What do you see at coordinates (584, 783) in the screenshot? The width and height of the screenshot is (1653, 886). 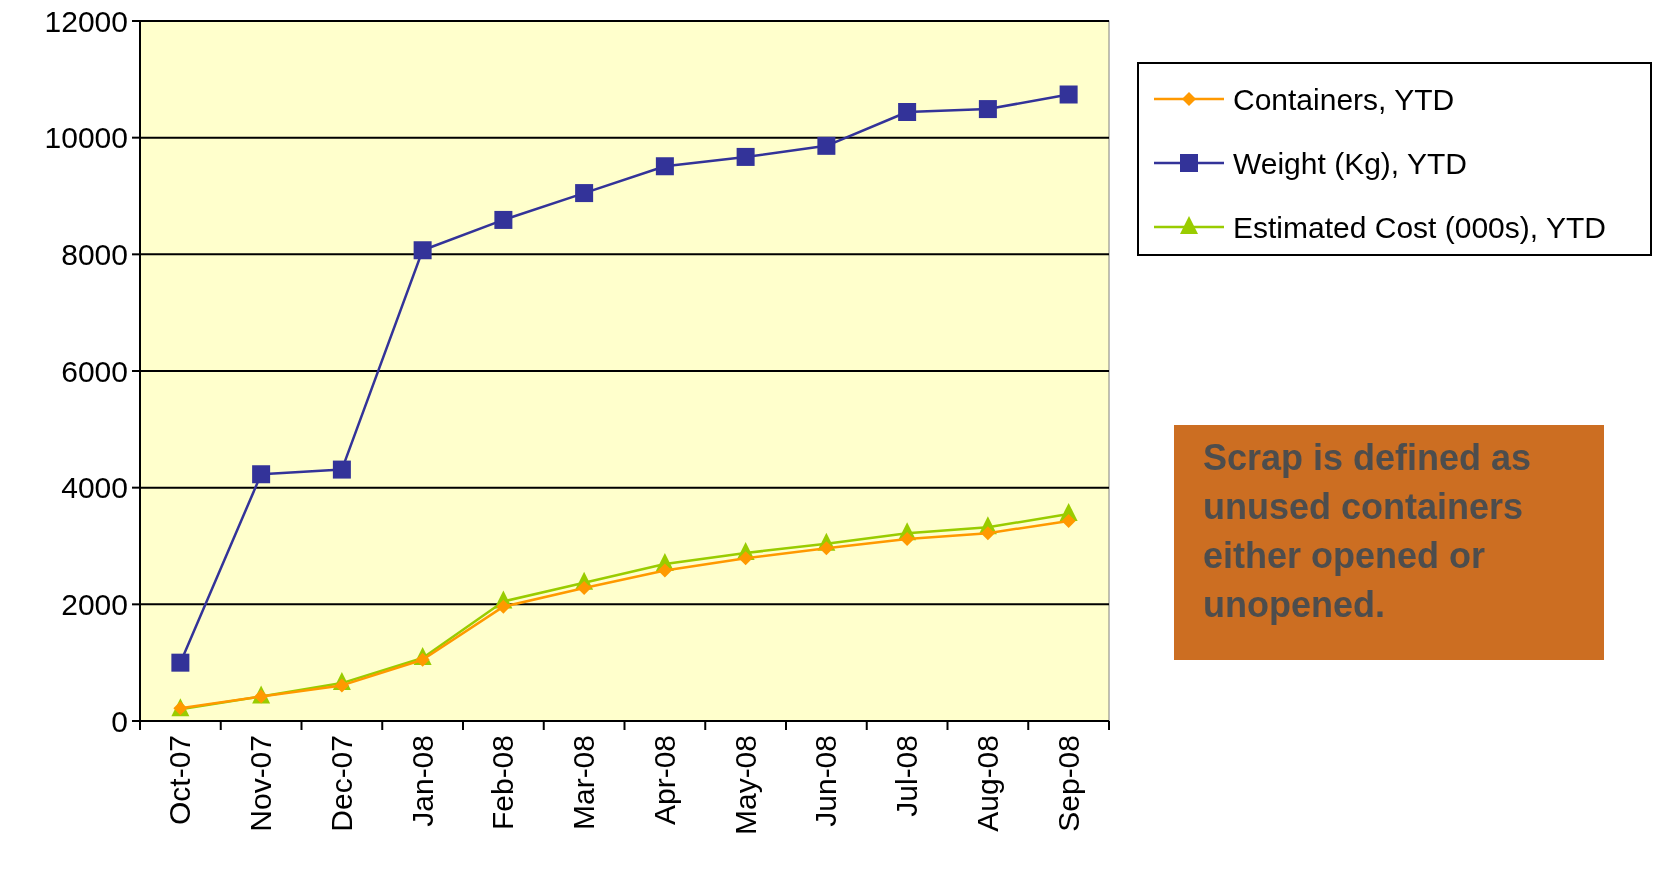 I see `x-tick-label: Mar-08` at bounding box center [584, 783].